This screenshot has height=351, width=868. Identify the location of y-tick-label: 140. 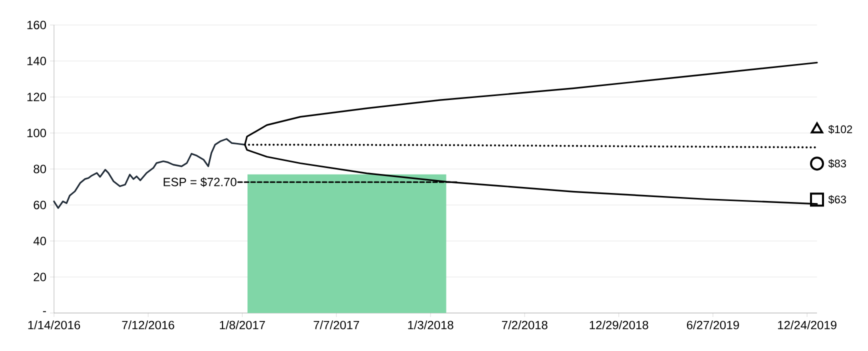
(36, 61).